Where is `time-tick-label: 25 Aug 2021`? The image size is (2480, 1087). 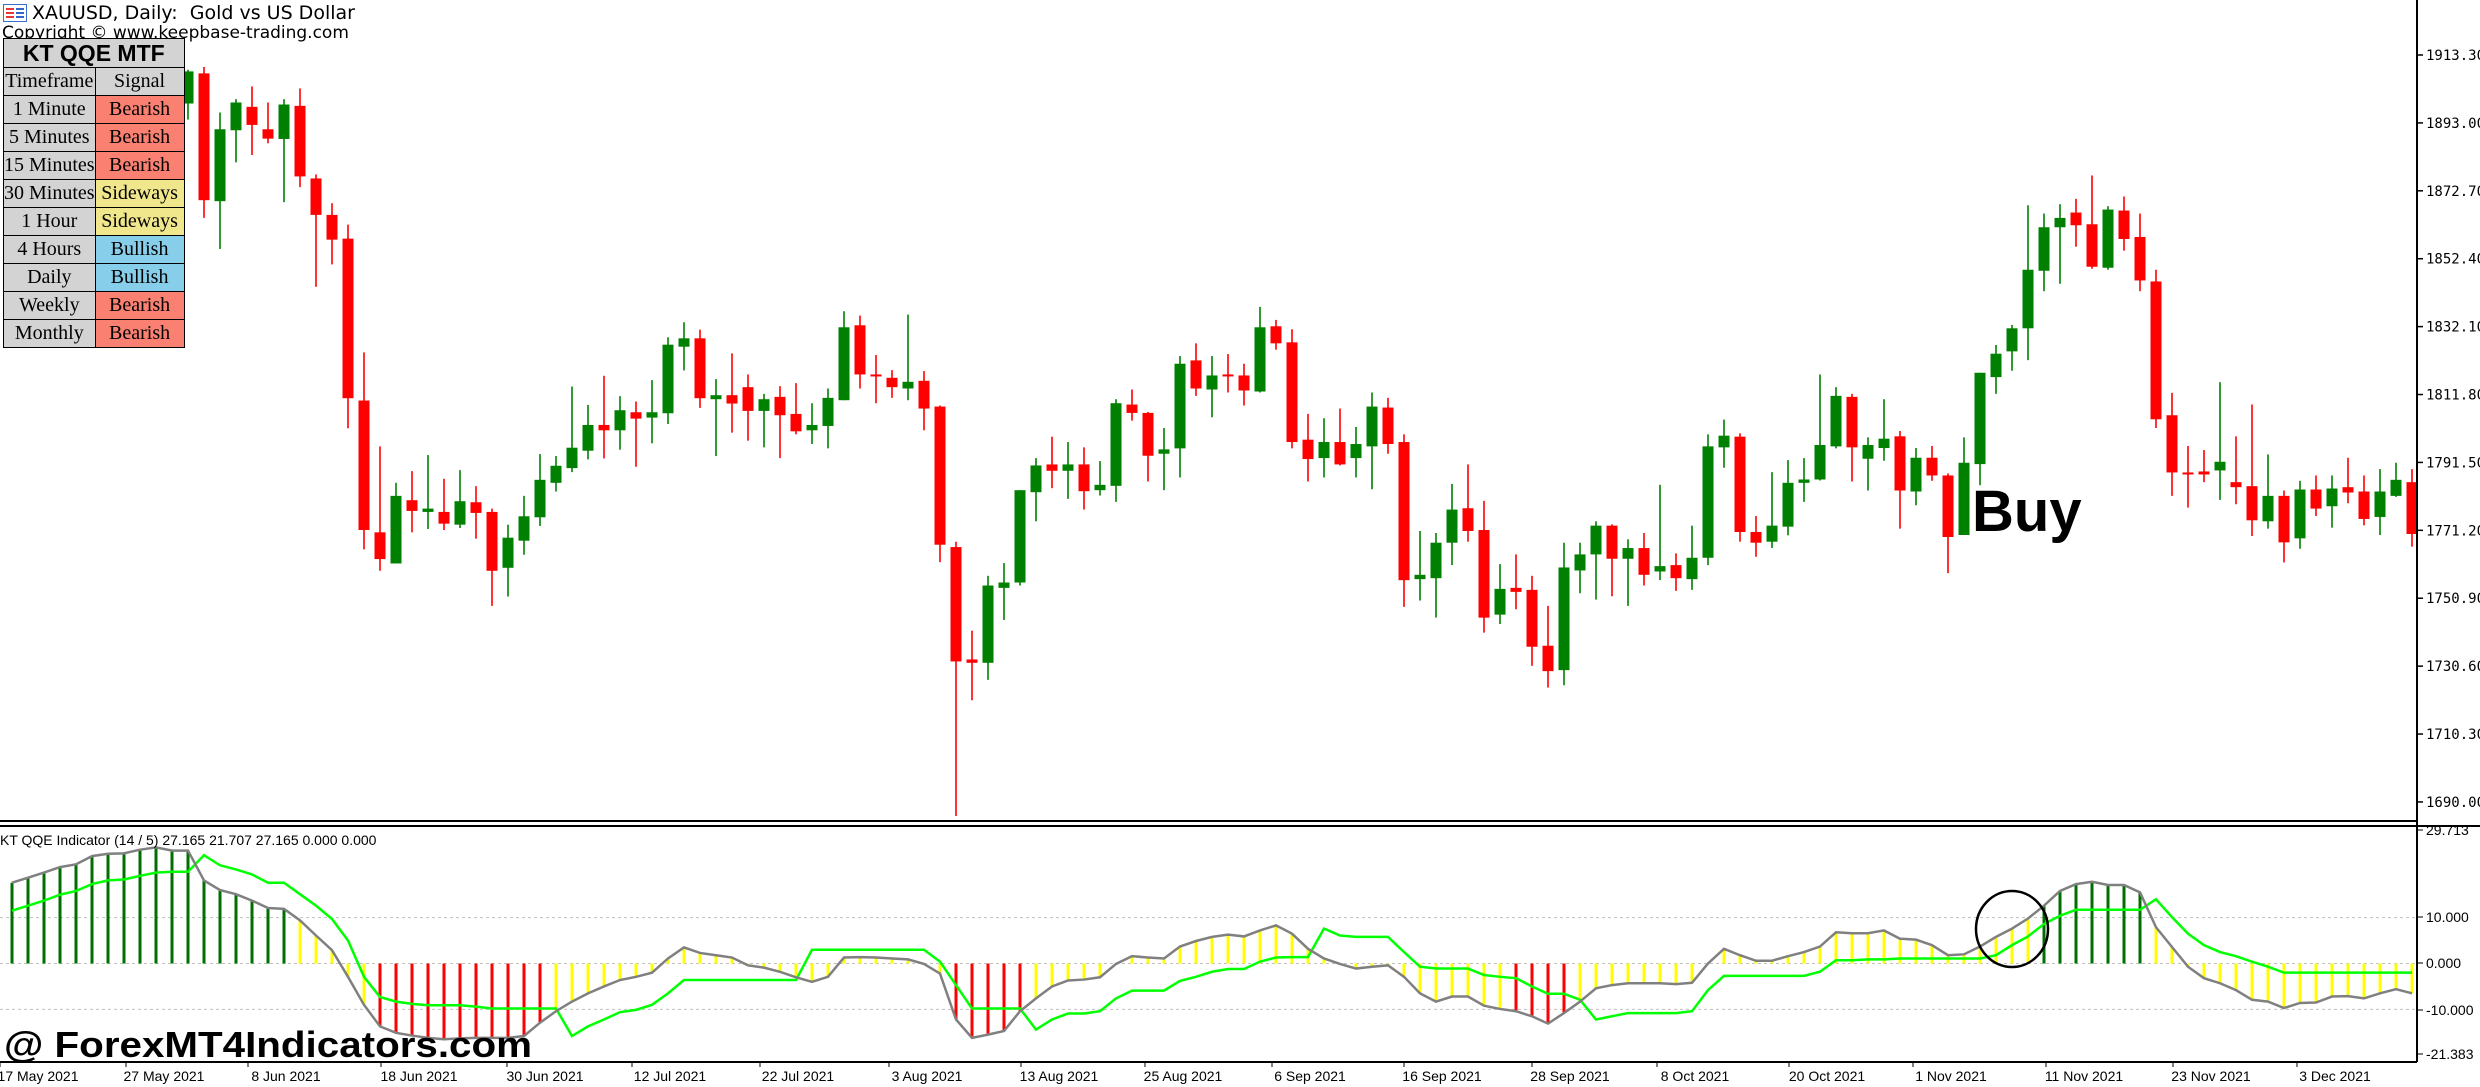
time-tick-label: 25 Aug 2021 is located at coordinates (1183, 1076).